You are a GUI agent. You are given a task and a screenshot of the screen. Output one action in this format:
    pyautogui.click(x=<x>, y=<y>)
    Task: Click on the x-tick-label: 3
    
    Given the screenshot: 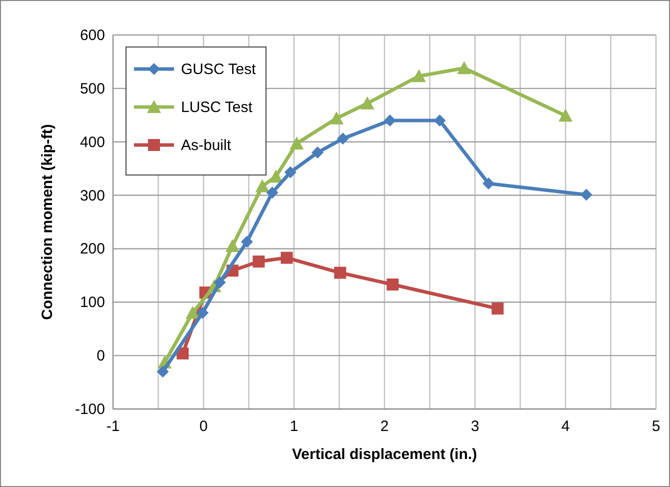 What is the action you would take?
    pyautogui.click(x=475, y=426)
    